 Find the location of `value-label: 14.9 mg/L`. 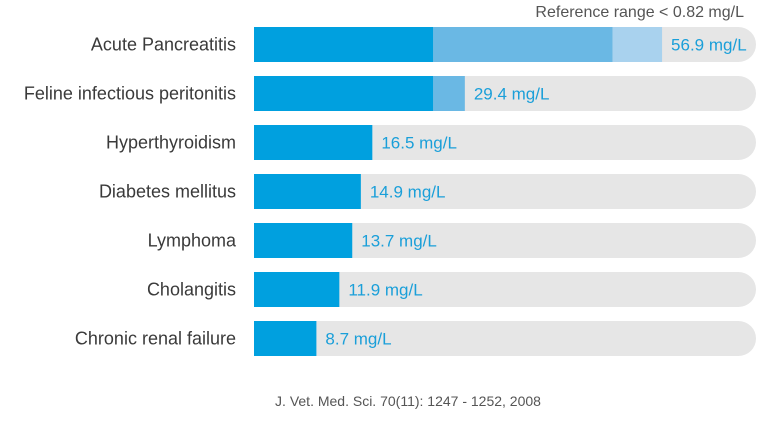

value-label: 14.9 mg/L is located at coordinates (408, 192).